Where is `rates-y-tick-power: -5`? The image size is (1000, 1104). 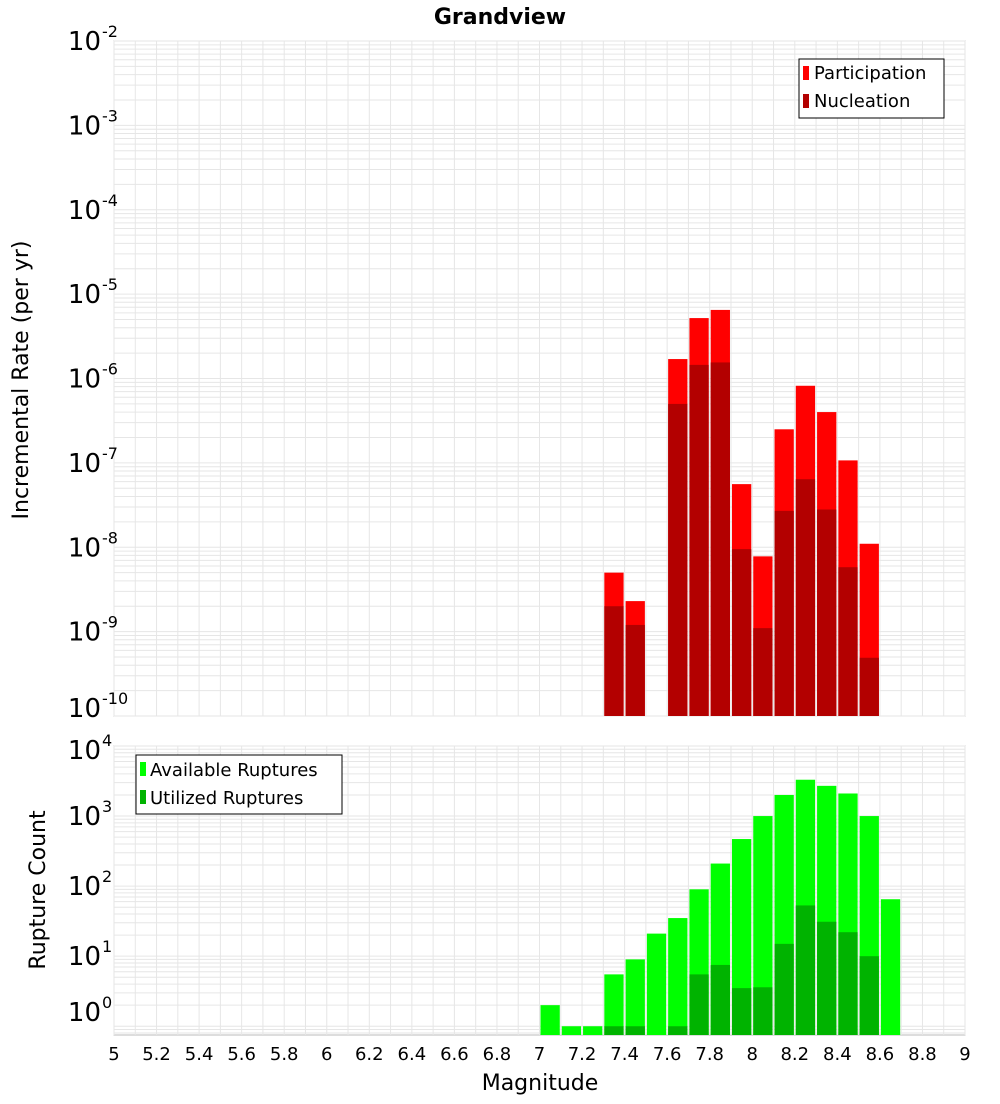 rates-y-tick-power: -5 is located at coordinates (110, 284).